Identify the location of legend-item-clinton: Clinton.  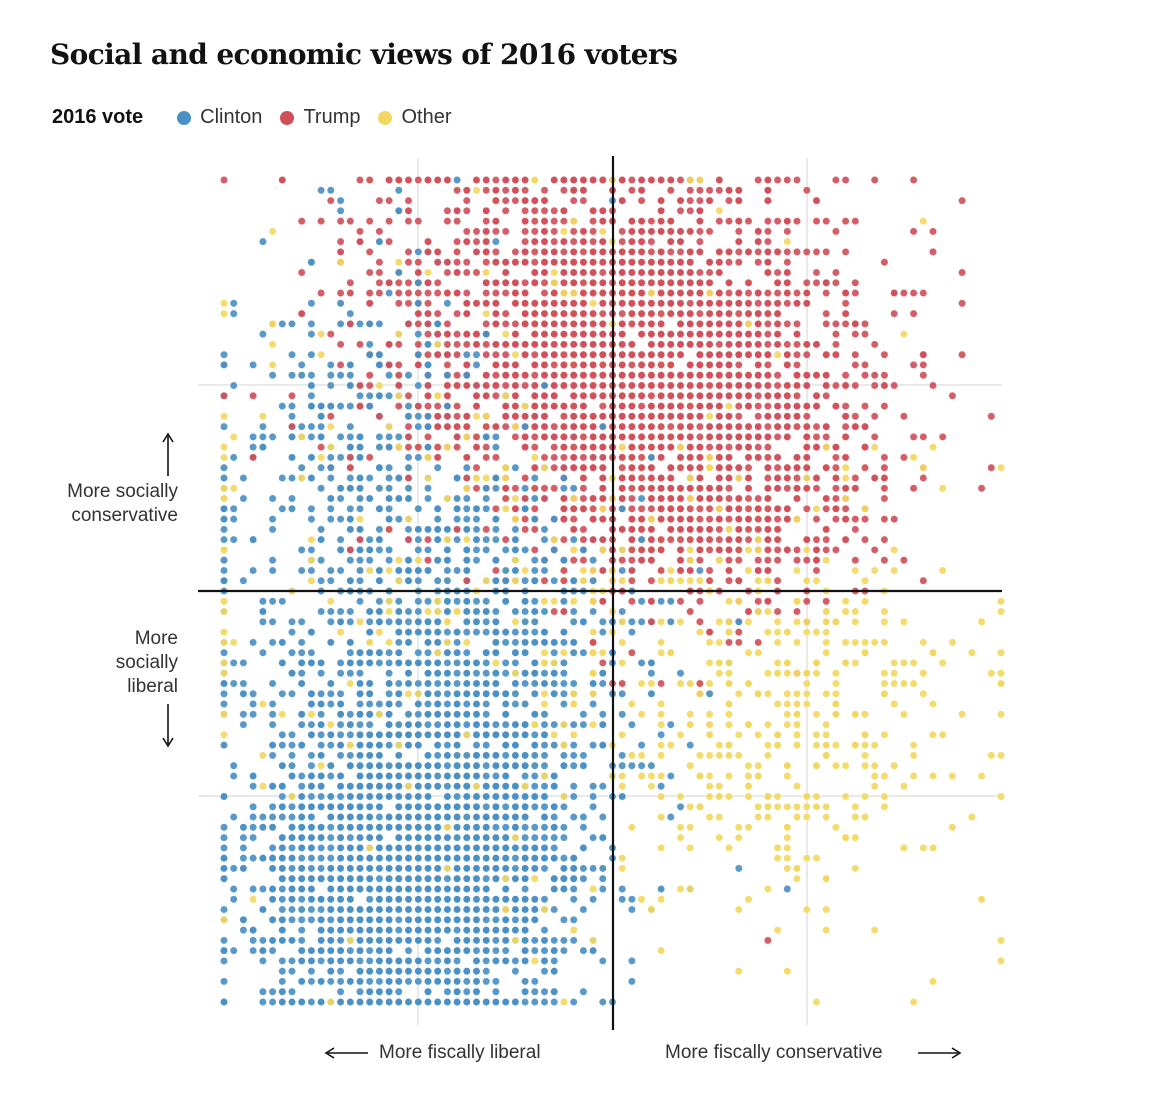
(219, 117).